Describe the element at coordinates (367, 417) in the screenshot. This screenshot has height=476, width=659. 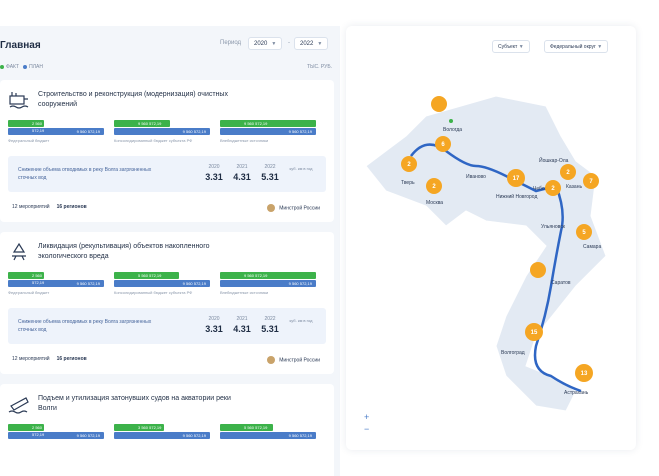
I see `zoom-in-button: +` at that location.